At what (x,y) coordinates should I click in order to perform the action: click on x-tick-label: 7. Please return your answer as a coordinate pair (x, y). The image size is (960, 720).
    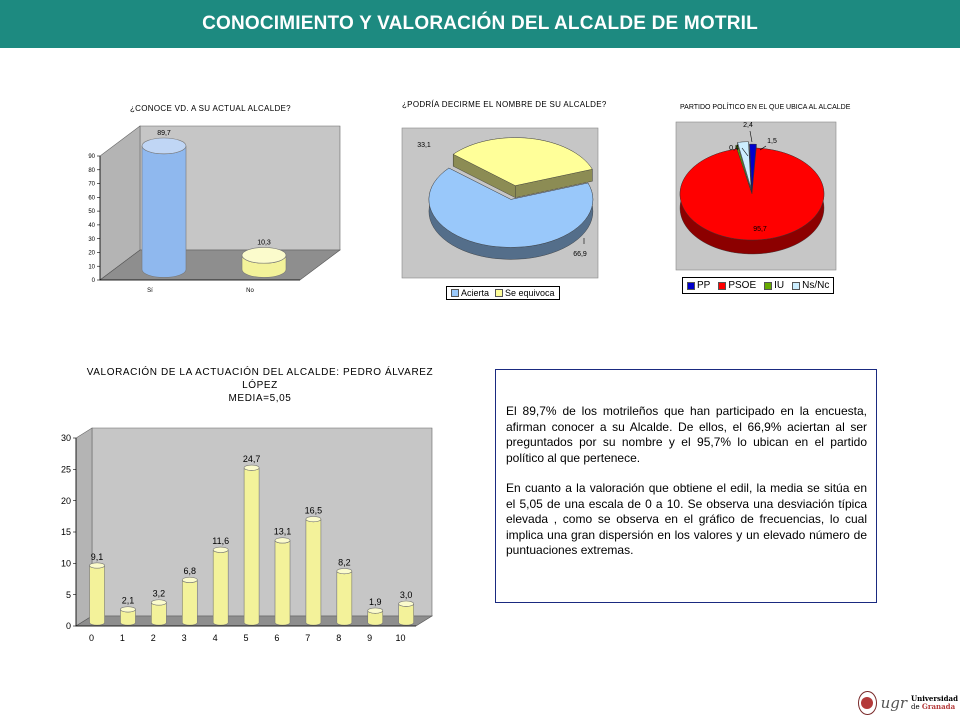
    Looking at the image, I should click on (307, 638).